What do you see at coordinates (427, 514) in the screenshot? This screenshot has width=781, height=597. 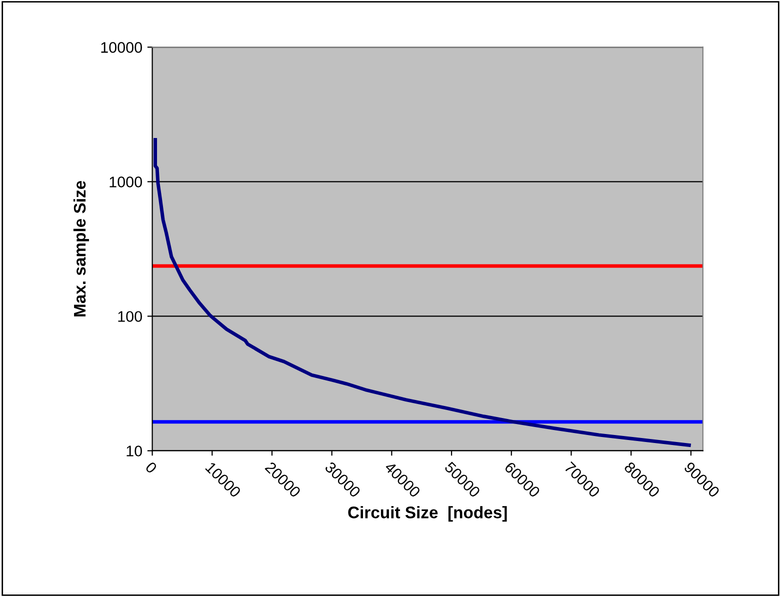 I see `x-axis-title: Circuit Size [nodes]` at bounding box center [427, 514].